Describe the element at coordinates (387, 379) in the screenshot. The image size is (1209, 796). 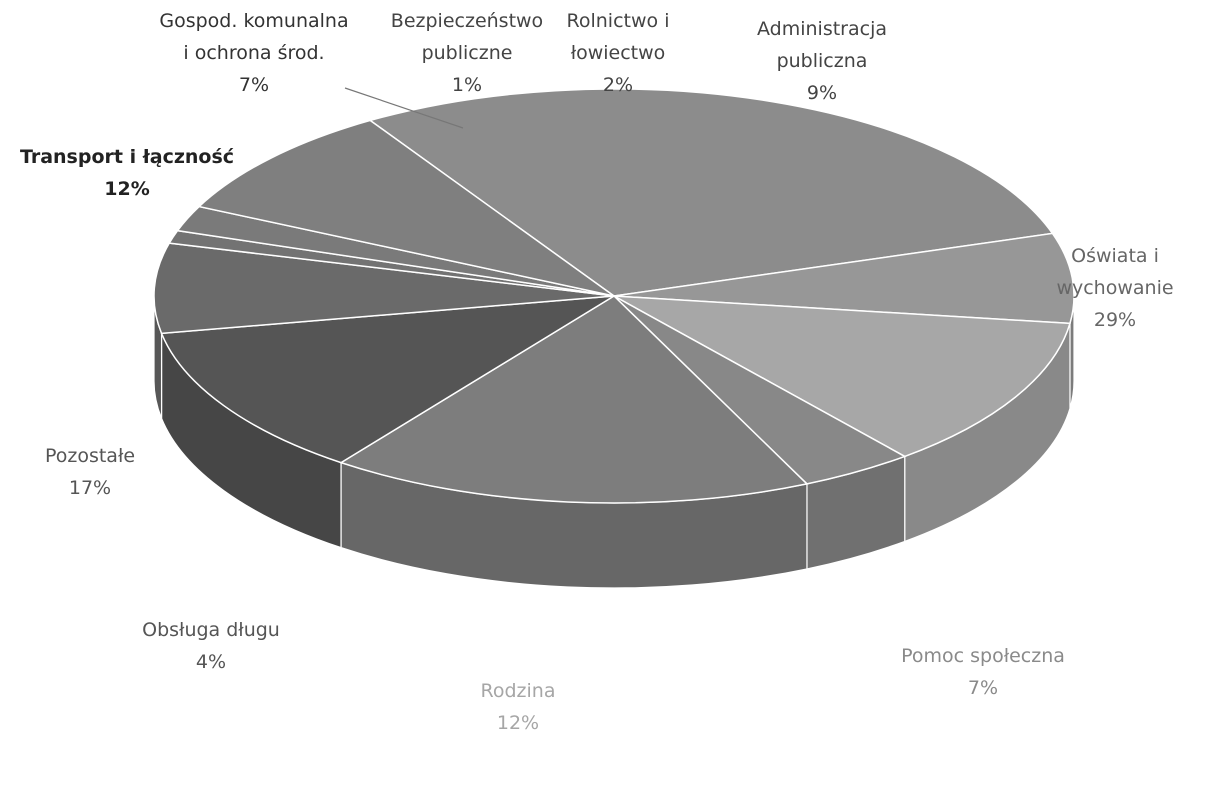
I see `pie-slice-transport-i-lacznosc` at that location.